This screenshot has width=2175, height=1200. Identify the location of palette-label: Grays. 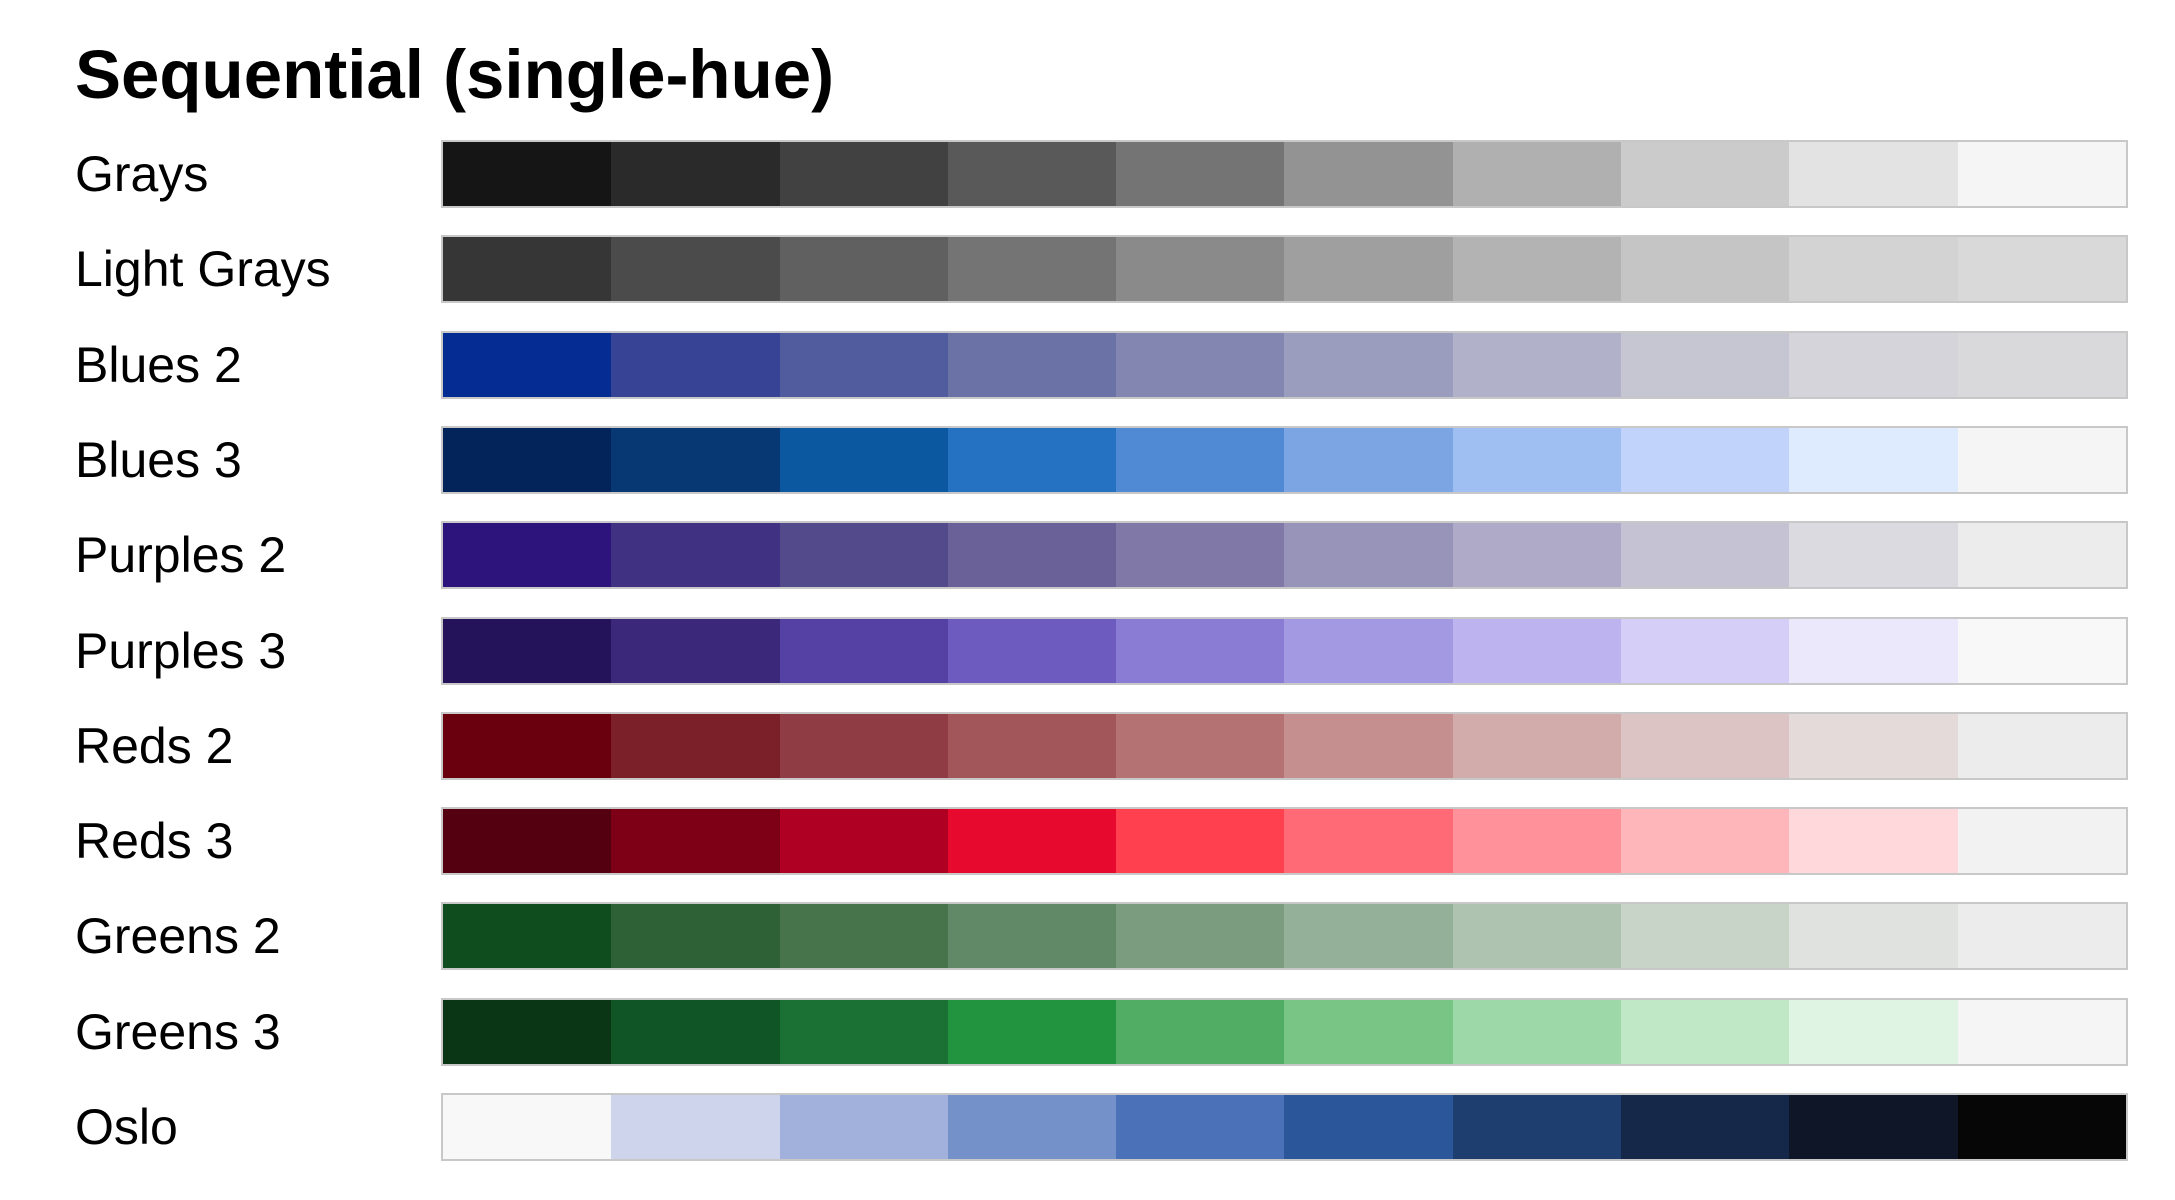
(142, 174).